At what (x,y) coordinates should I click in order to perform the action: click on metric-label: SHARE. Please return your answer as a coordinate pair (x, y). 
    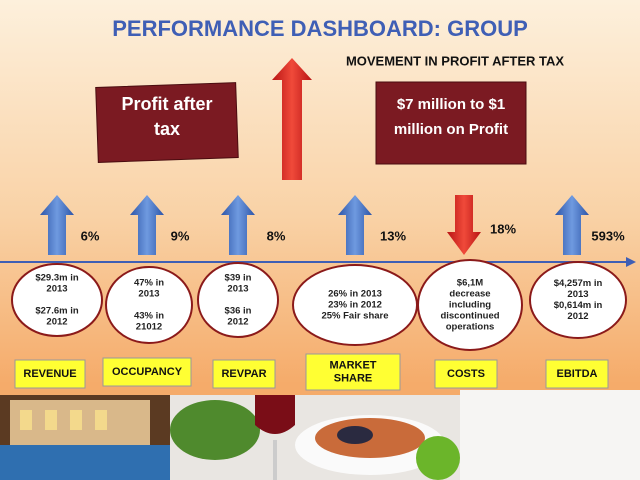
    Looking at the image, I should click on (353, 378).